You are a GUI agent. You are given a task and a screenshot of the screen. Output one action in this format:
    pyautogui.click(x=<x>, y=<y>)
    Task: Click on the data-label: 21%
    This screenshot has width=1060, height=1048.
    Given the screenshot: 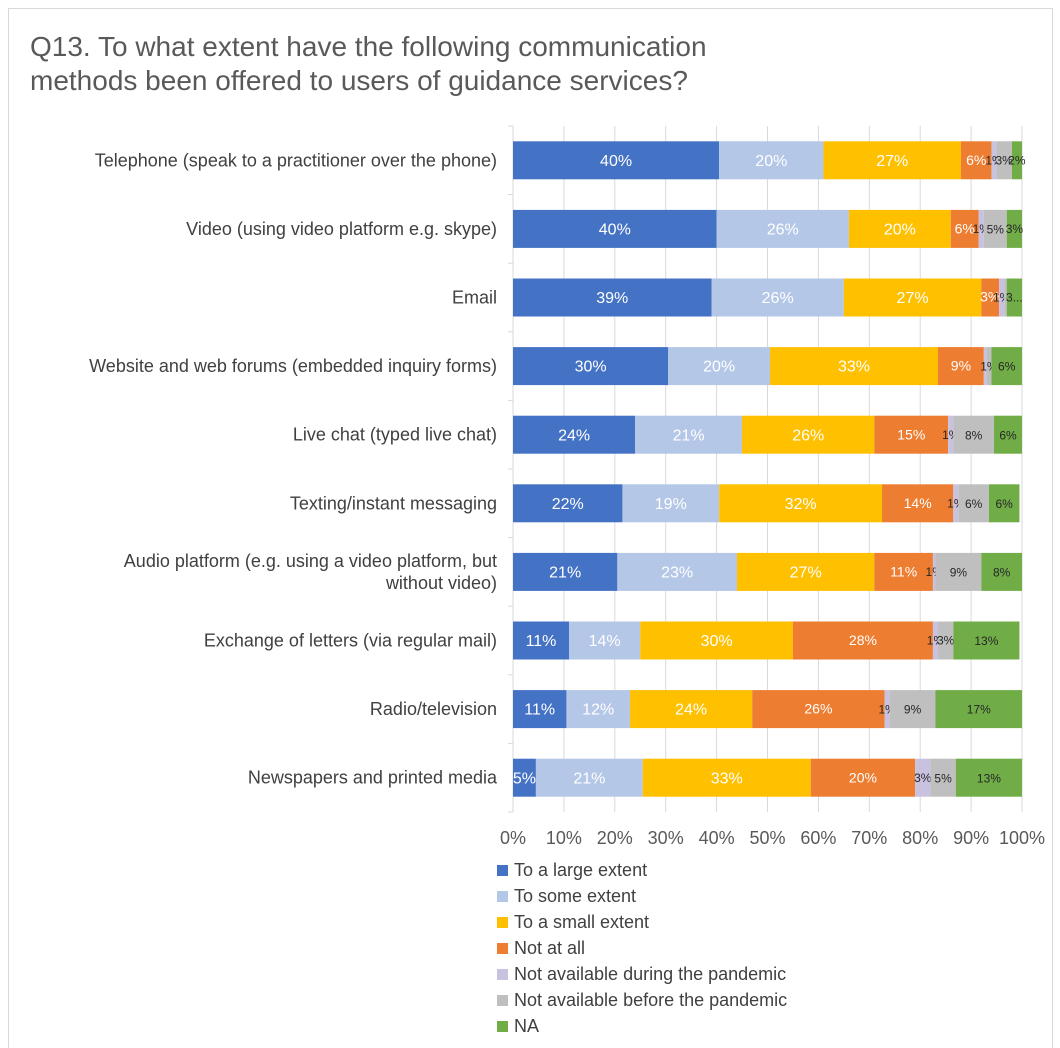 What is the action you would take?
    pyautogui.click(x=565, y=573)
    